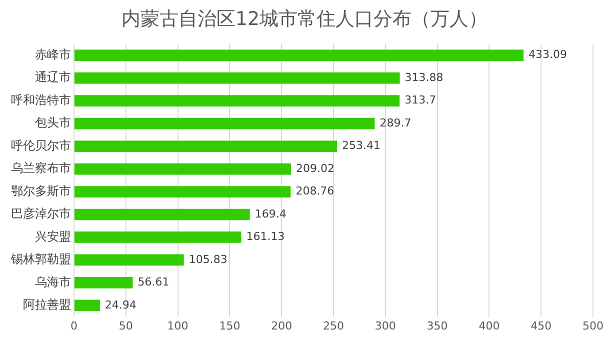 This screenshot has width=609, height=342. Describe the element at coordinates (361, 145) in the screenshot. I see `data-label: 253.41` at that location.